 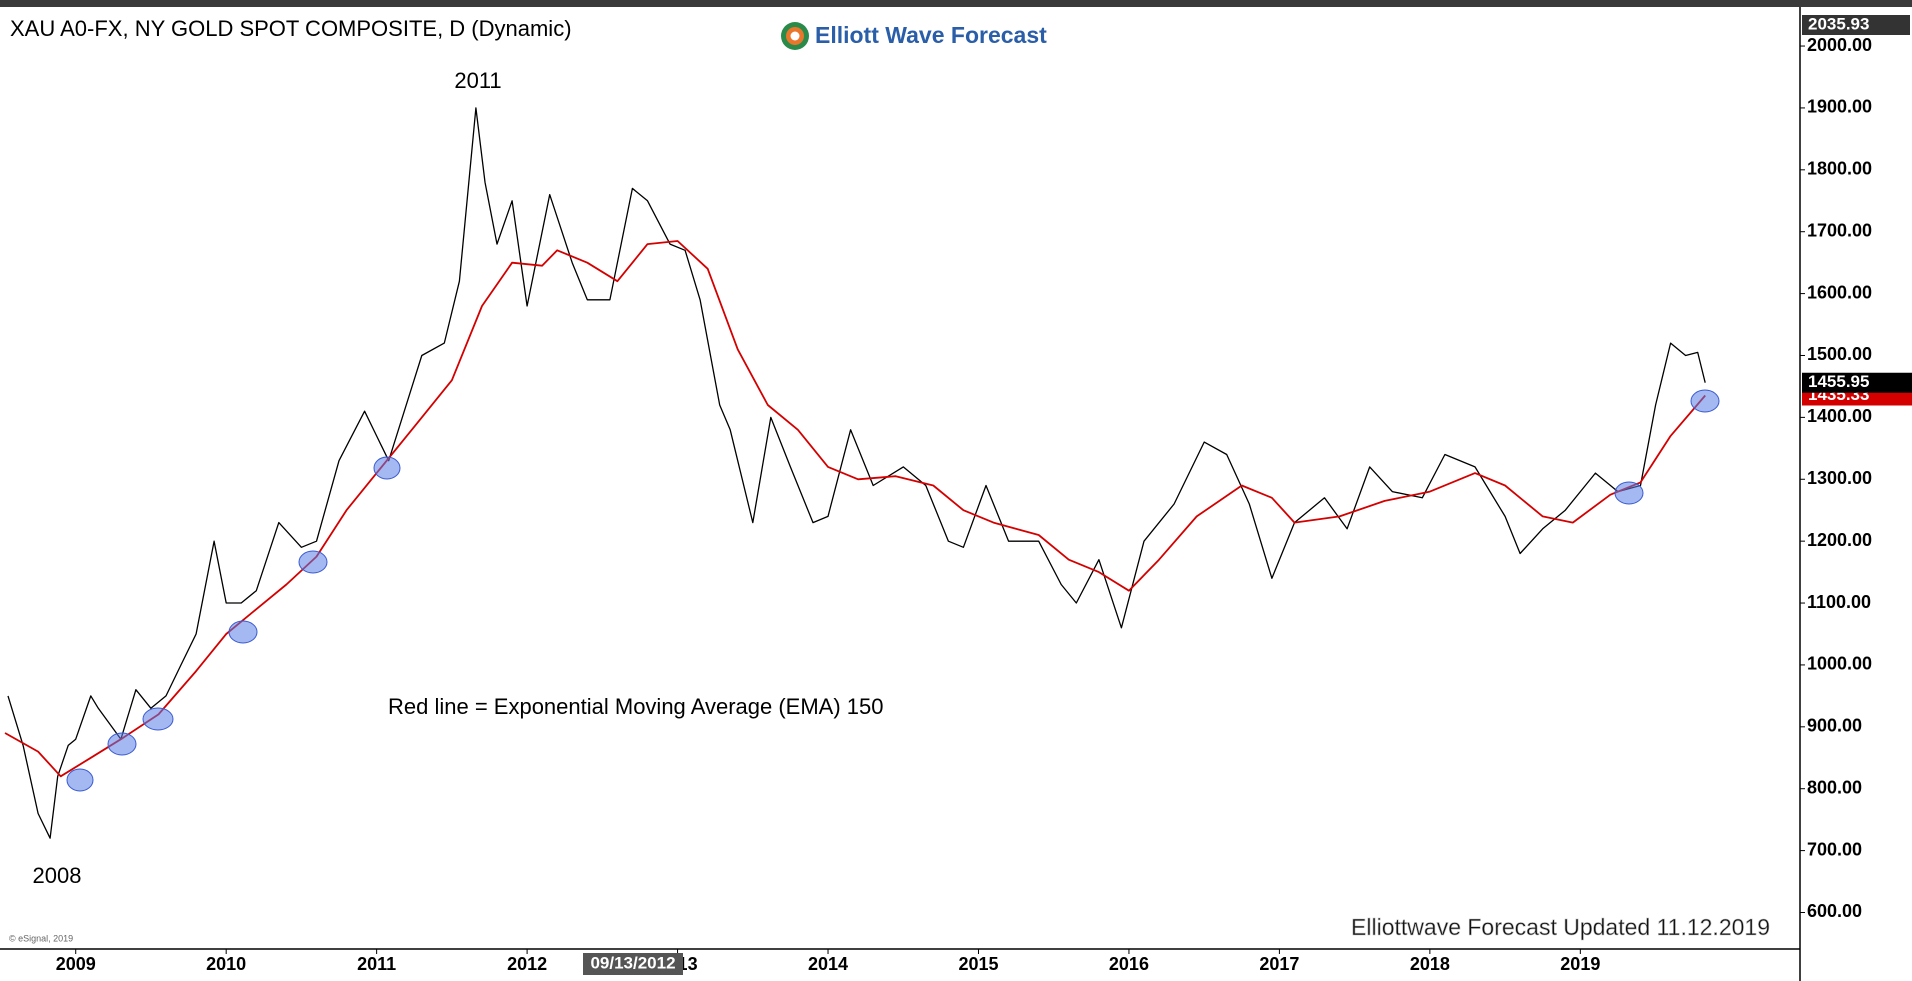 What do you see at coordinates (1560, 927) in the screenshot?
I see `annotation: Elliottwave Forecast Updated 11.12.2019` at bounding box center [1560, 927].